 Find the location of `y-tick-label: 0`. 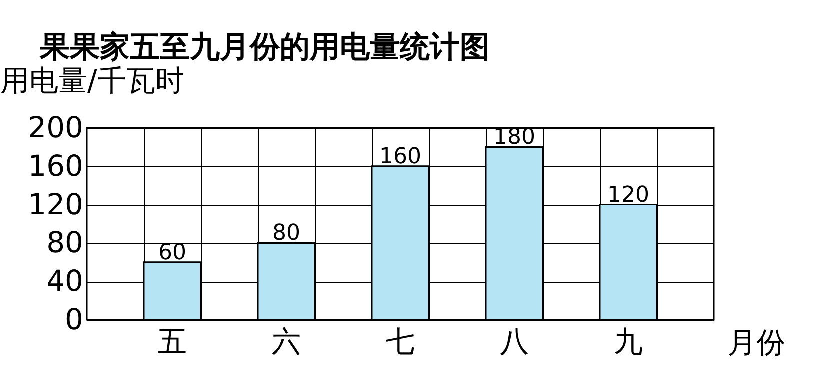

y-tick-label: 0 is located at coordinates (74, 319).